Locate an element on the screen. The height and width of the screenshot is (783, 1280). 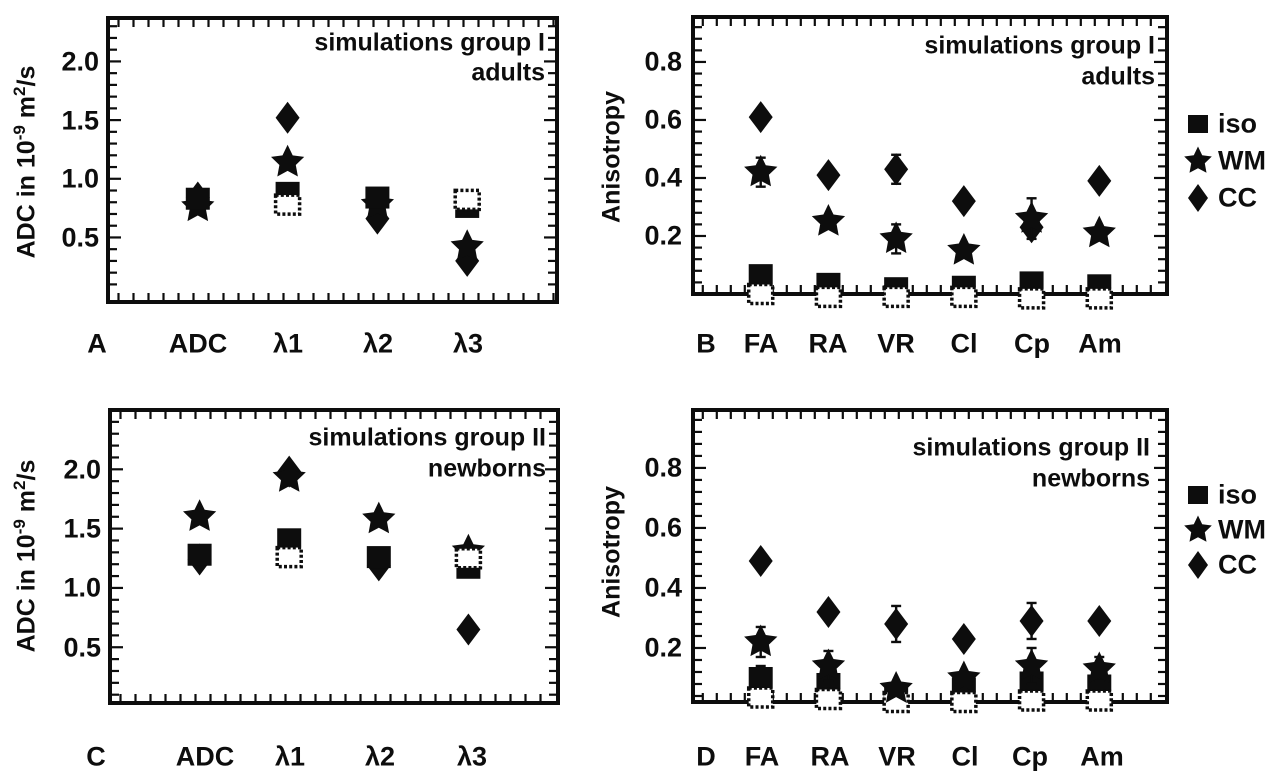
panel-C-letter: C is located at coordinates (96, 756).